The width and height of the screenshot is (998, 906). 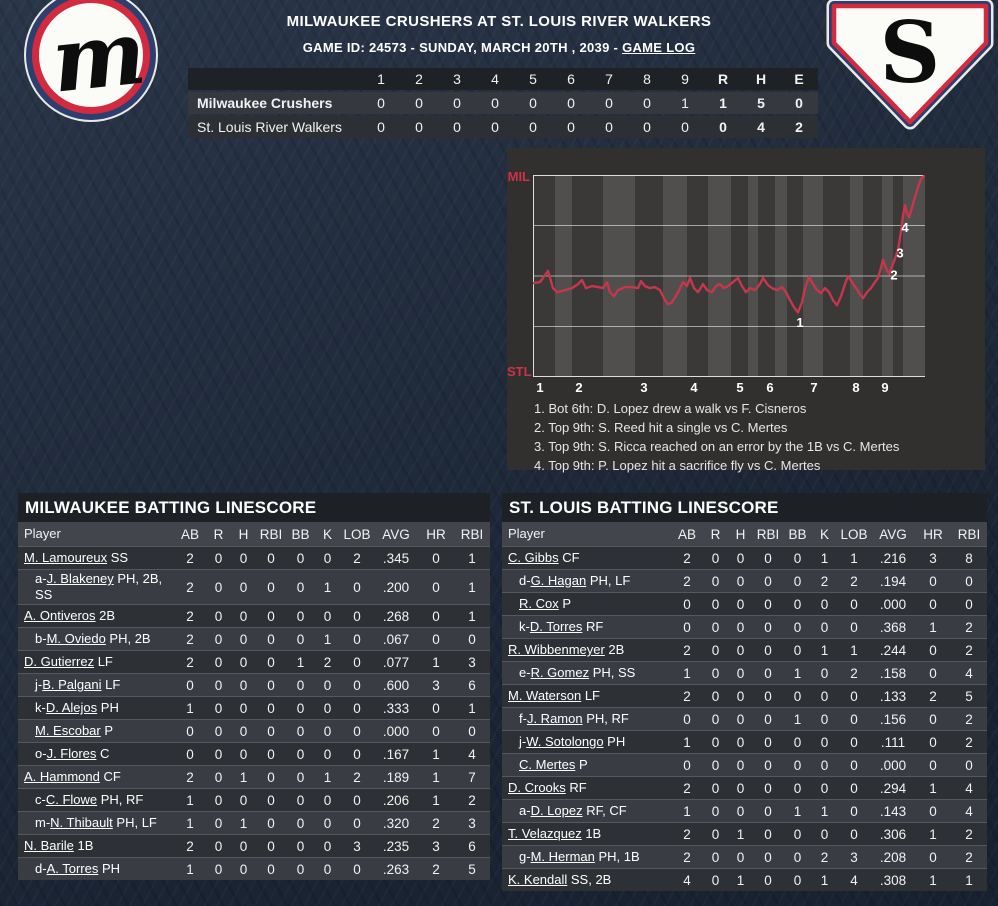 What do you see at coordinates (71, 799) in the screenshot?
I see `player-link: C. Flowe` at bounding box center [71, 799].